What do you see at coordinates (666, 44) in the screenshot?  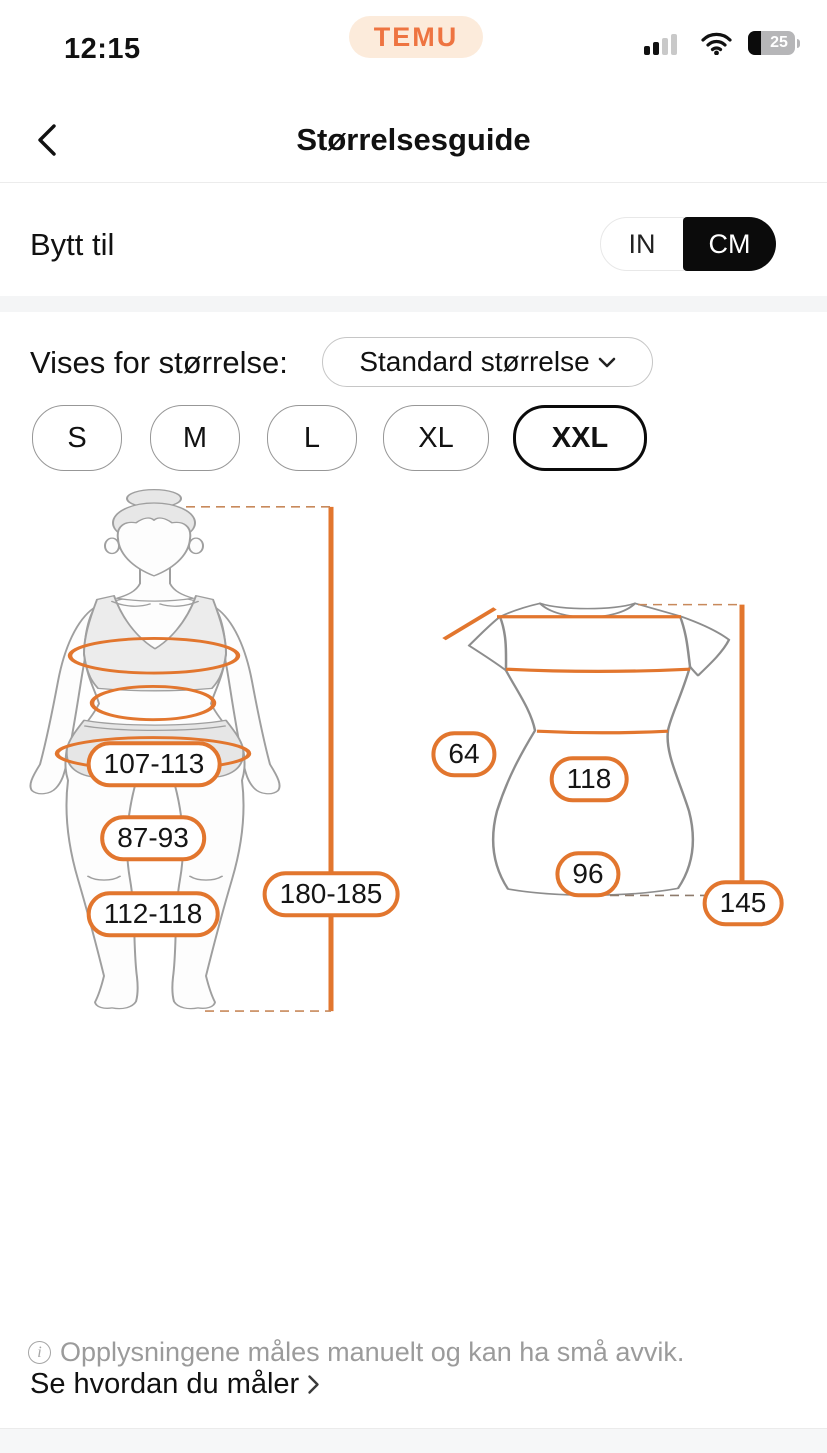 I see `cellular-signal-icon` at bounding box center [666, 44].